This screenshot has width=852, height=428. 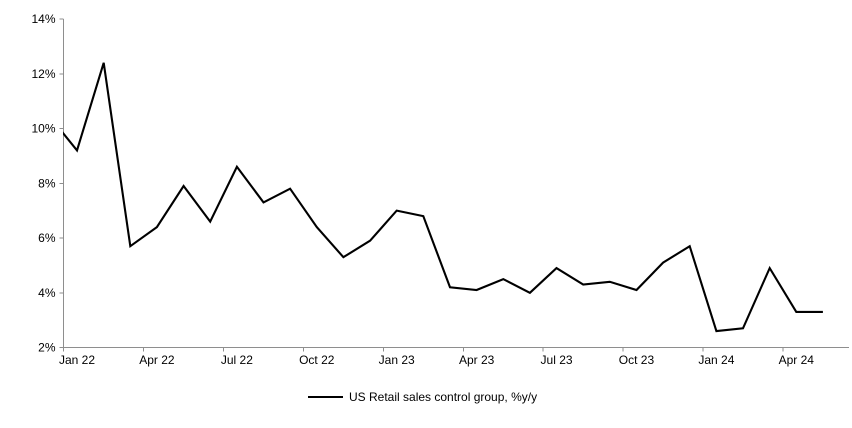 I want to click on x-tick-label: Jan 24, so click(x=716, y=360).